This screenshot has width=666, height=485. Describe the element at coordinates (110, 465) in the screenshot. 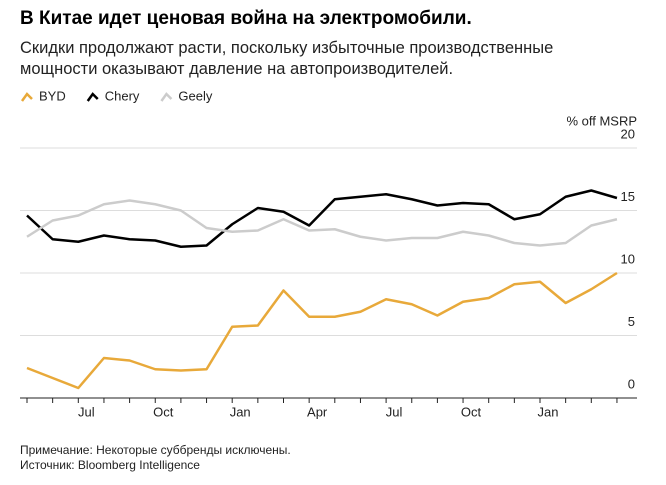

I see `note: Источник: Bloomberg Intelligence` at that location.